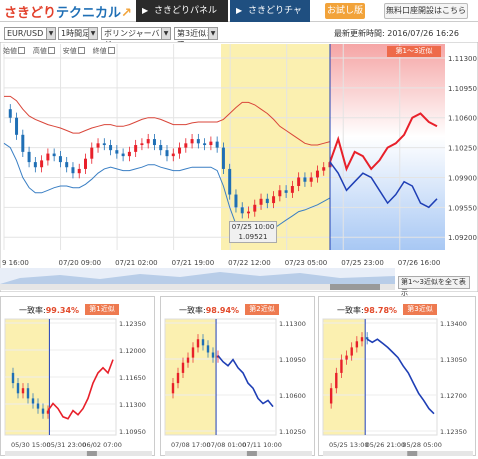  I want to click on match-rate: 一致率:99.34%, so click(49, 310).